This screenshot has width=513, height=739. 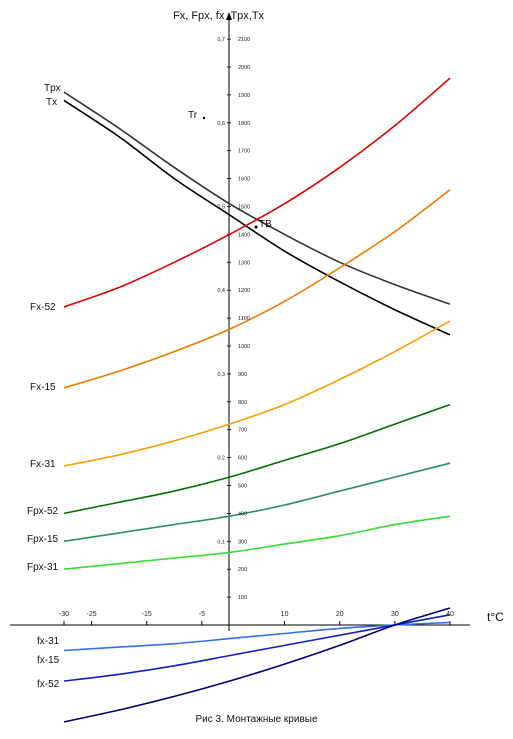 What do you see at coordinates (92, 614) in the screenshot?
I see `x-tick-label: -25` at bounding box center [92, 614].